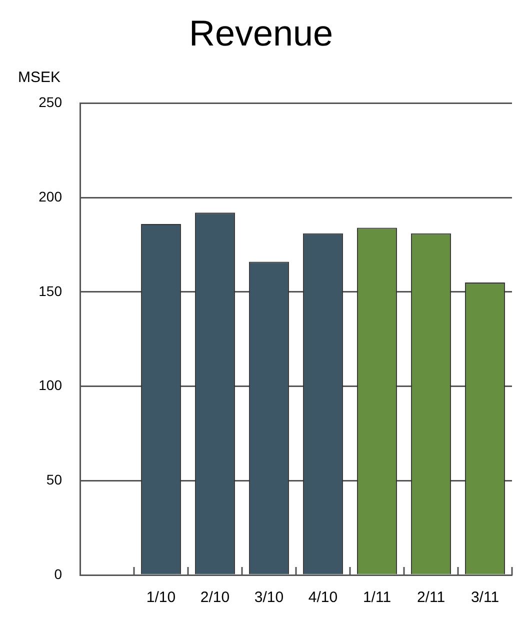 This screenshot has width=516, height=625. I want to click on y-tick-label: 50, so click(54, 480).